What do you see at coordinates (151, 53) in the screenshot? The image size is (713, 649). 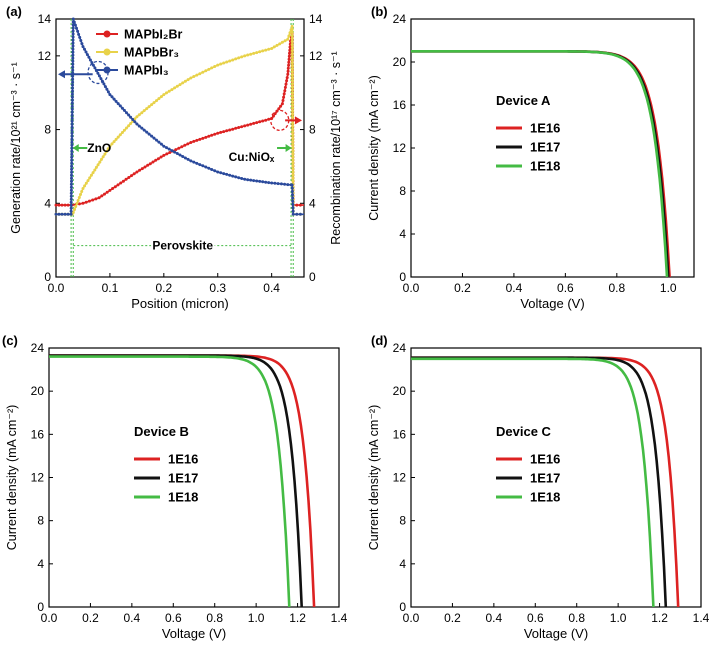 I see `legend-label: MAPbBr₃` at bounding box center [151, 53].